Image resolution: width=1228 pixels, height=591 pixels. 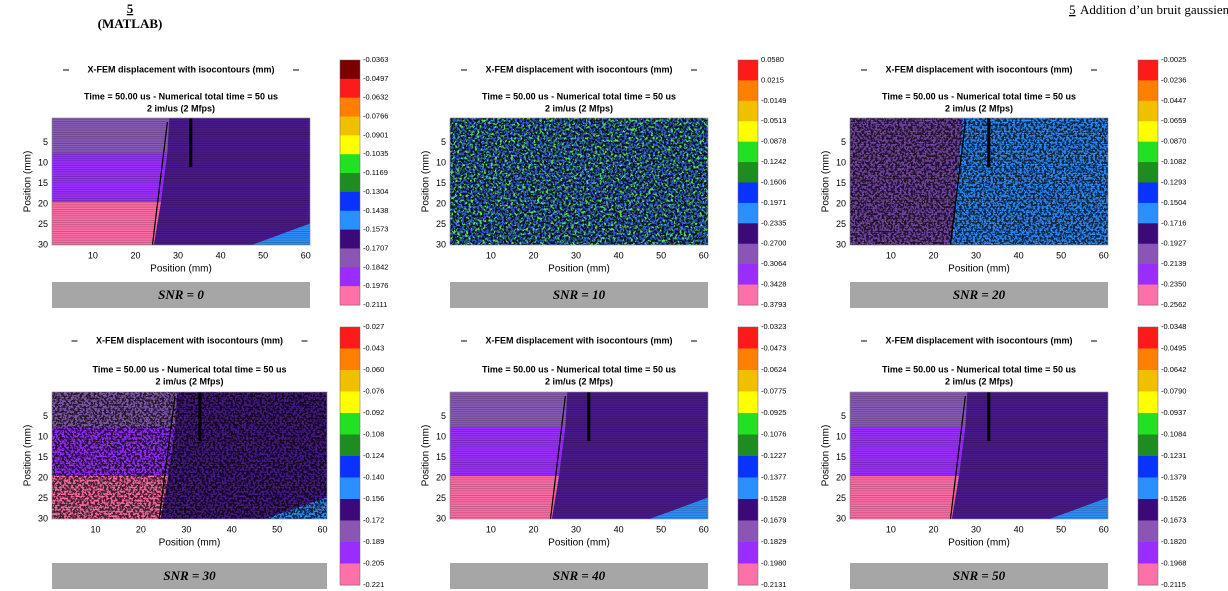 I want to click on colorbar-label: -0.0025, so click(x=1173, y=59).